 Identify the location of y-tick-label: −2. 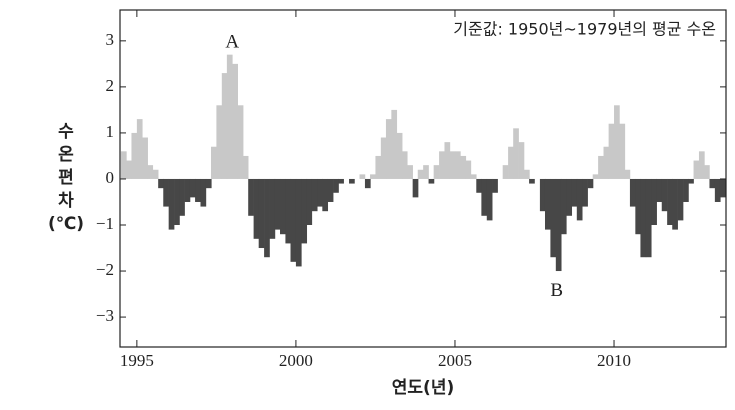
(105, 269).